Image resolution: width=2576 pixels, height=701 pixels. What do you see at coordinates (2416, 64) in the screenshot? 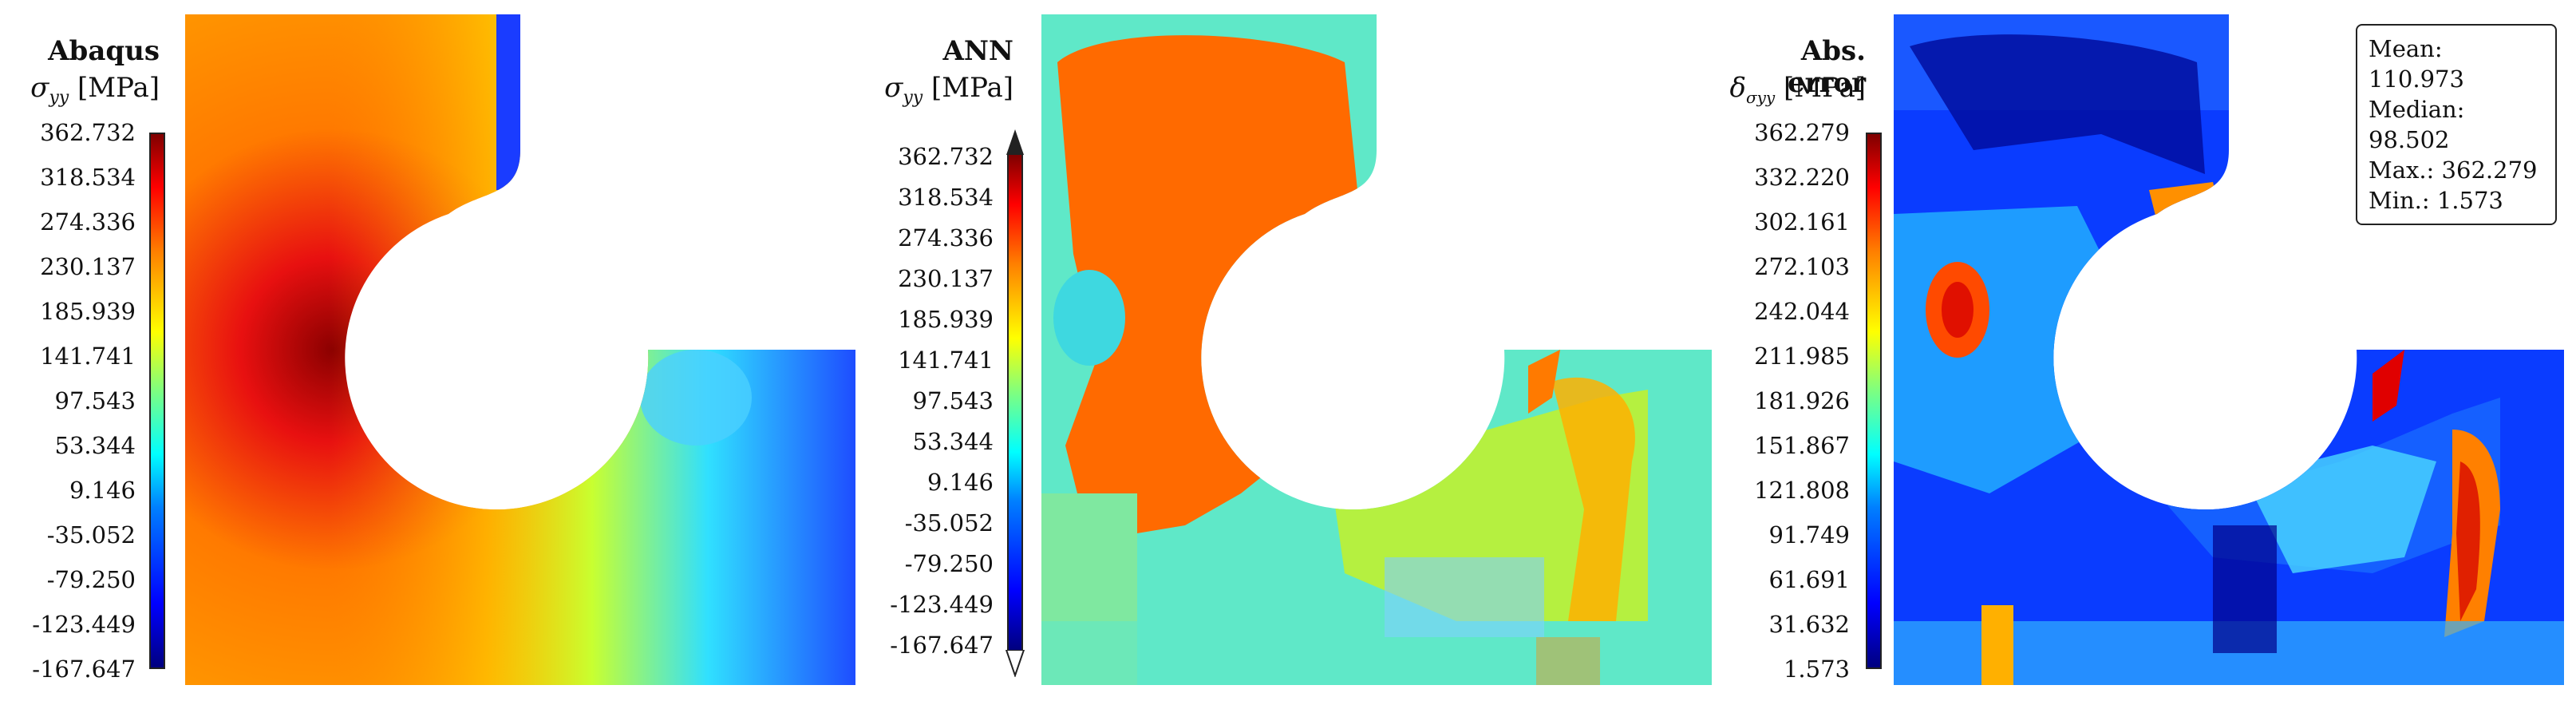
I see `stats-mean: Mean: 110.973` at bounding box center [2416, 64].